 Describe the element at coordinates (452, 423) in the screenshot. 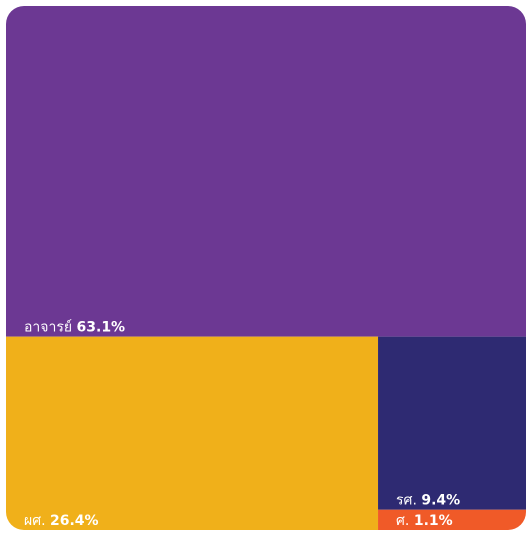

I see `tile-2-rect` at that location.